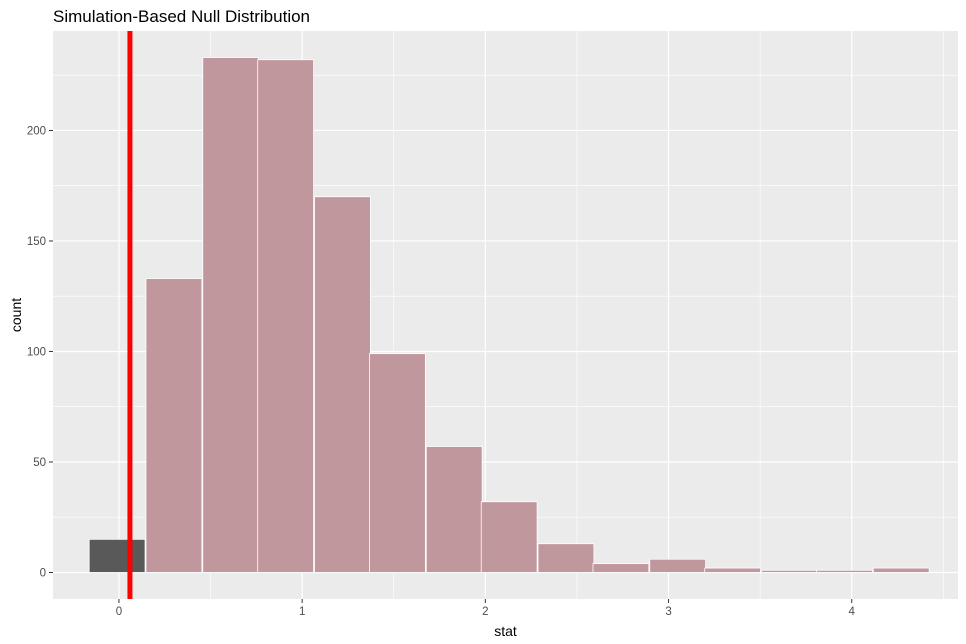  What do you see at coordinates (36, 242) in the screenshot?
I see `y-tick-label: 150` at bounding box center [36, 242].